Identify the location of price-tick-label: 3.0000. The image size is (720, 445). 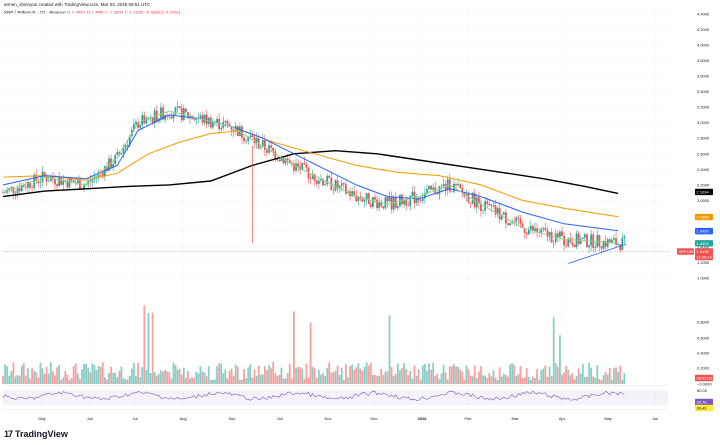
(703, 122).